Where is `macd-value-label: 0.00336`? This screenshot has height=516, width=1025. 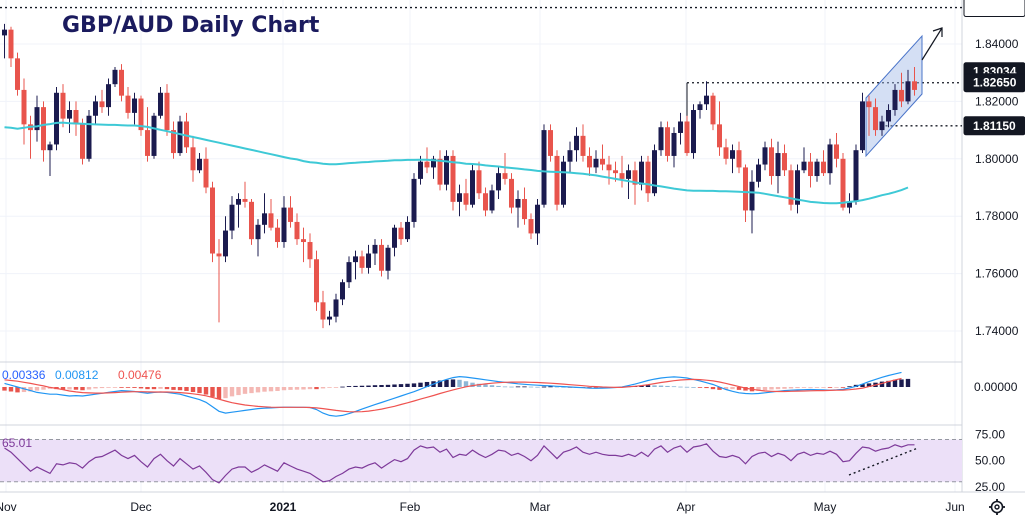 macd-value-label: 0.00336 is located at coordinates (24, 375).